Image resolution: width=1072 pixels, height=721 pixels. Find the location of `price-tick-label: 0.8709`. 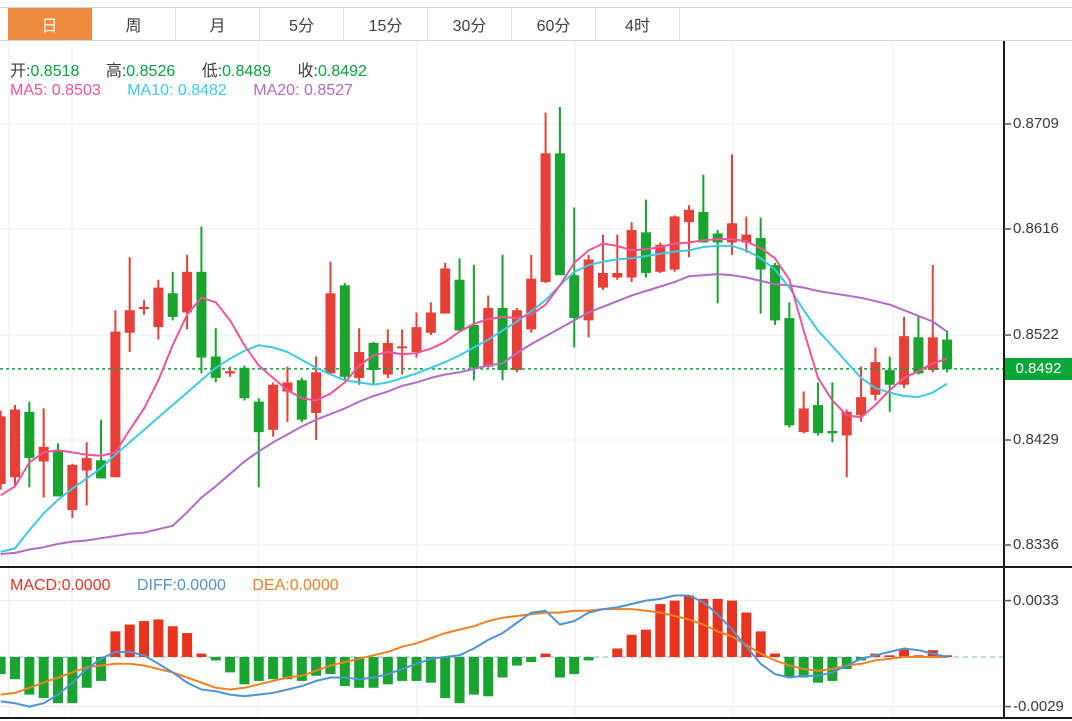

price-tick-label: 0.8709 is located at coordinates (1036, 123).